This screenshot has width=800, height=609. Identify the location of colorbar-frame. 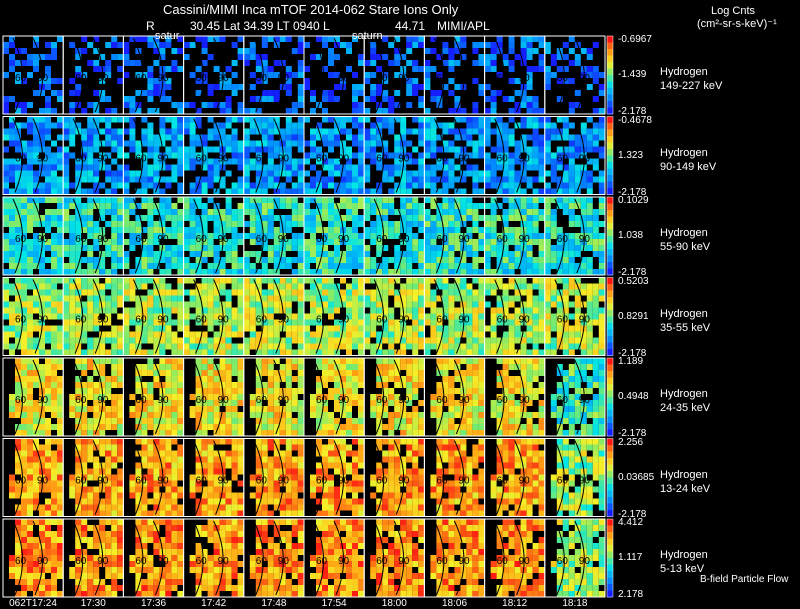
(610, 236).